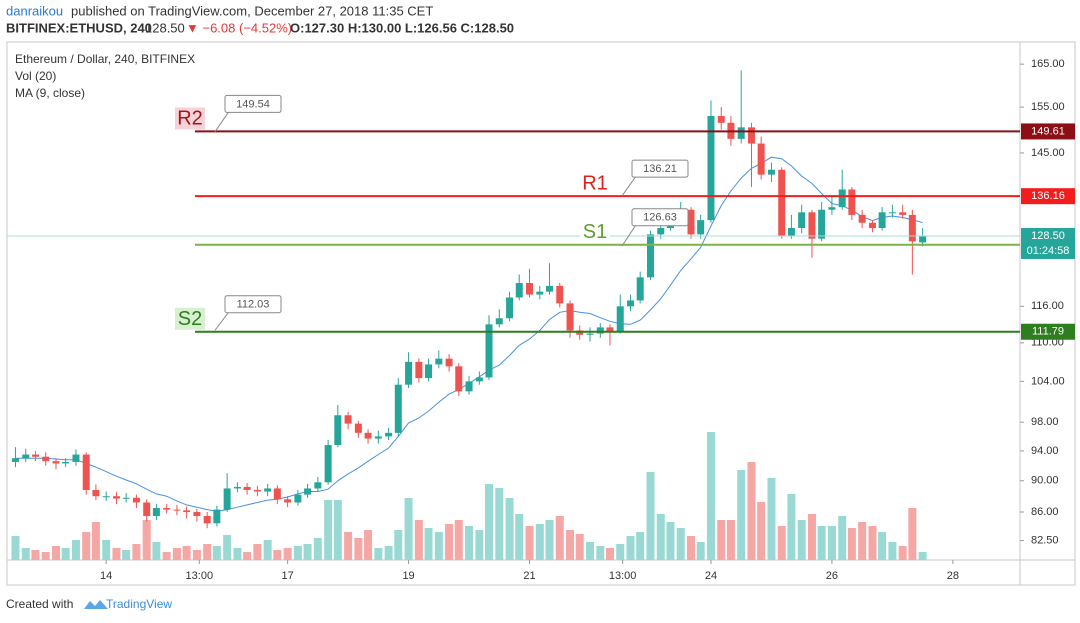  Describe the element at coordinates (408, 576) in the screenshot. I see `x-tick-label: 19` at that location.